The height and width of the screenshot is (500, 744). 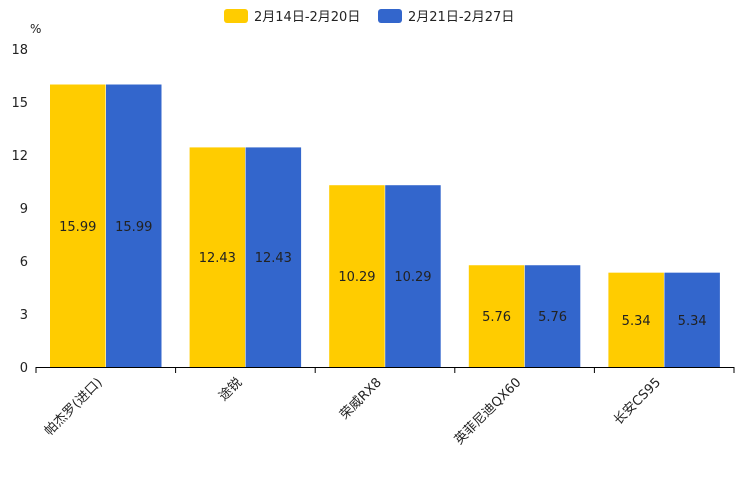 I want to click on y-tick-label: 18, so click(x=19, y=50).